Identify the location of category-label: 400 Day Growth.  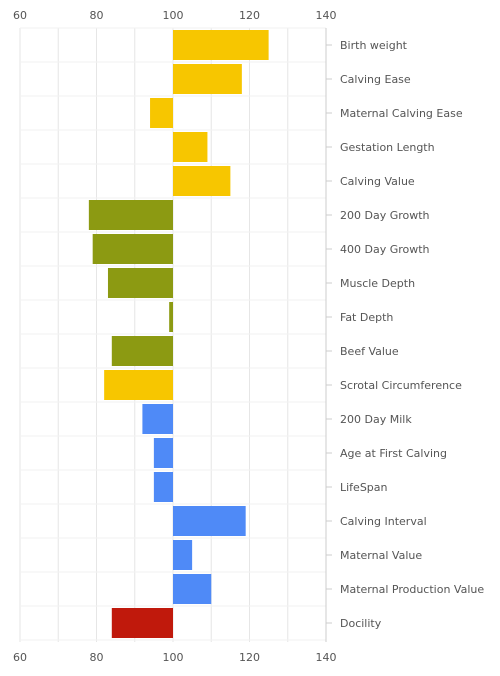
(385, 249).